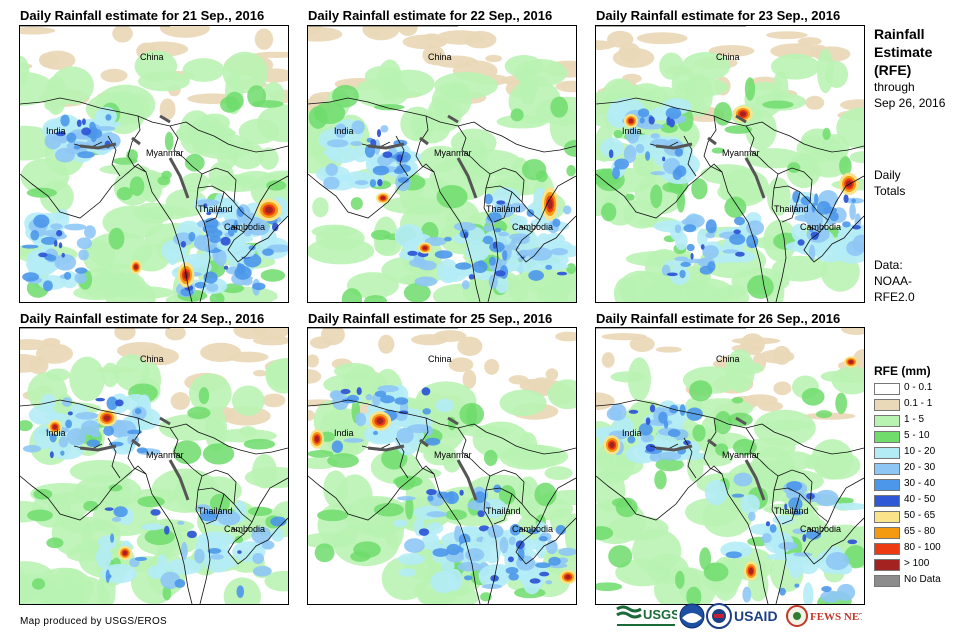 The height and width of the screenshot is (639, 967). I want to click on legend-label: 0.1 - 1, so click(918, 403).